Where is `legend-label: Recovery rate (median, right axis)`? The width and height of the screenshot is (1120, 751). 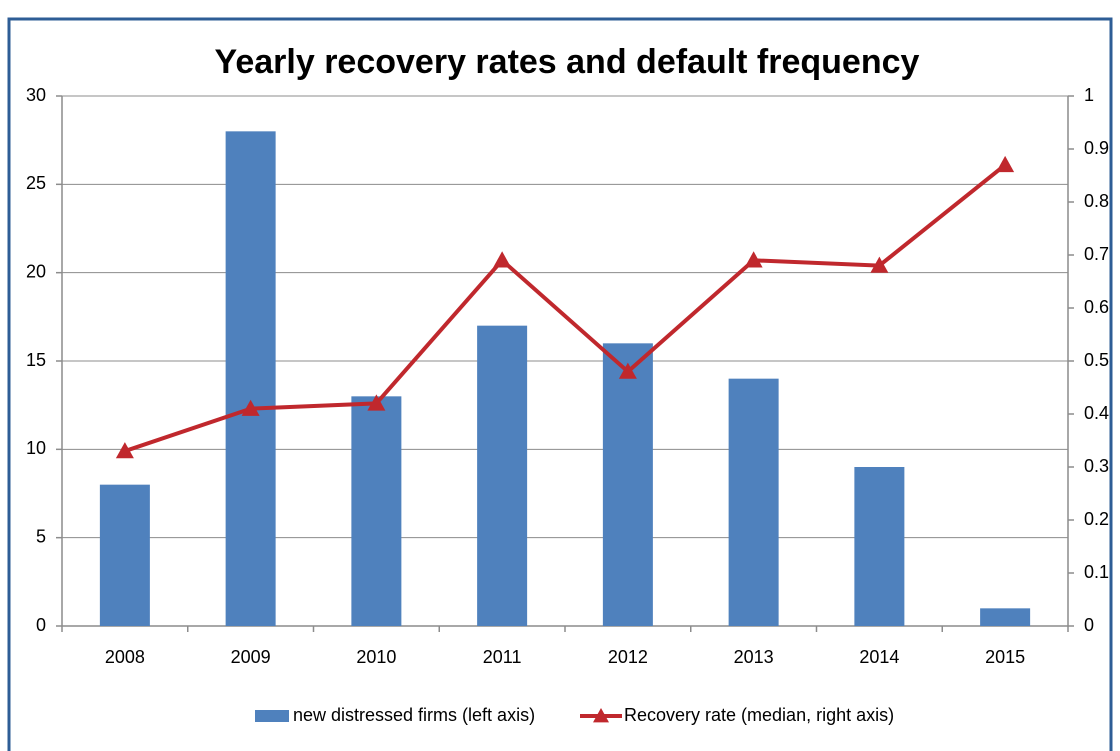
legend-label: Recovery rate (median, right axis) is located at coordinates (759, 715).